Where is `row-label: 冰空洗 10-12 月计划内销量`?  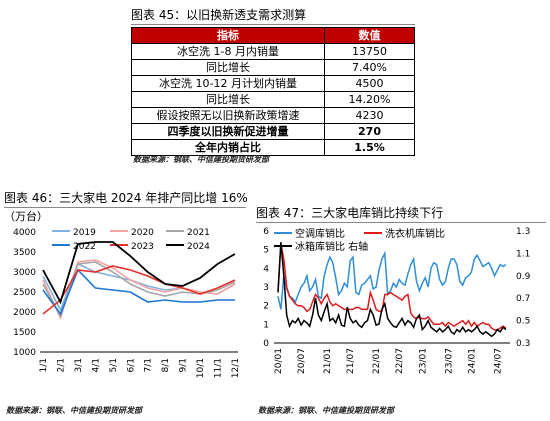 row-label: 冰空洗 10-12 月计划内销量 is located at coordinates (228, 83).